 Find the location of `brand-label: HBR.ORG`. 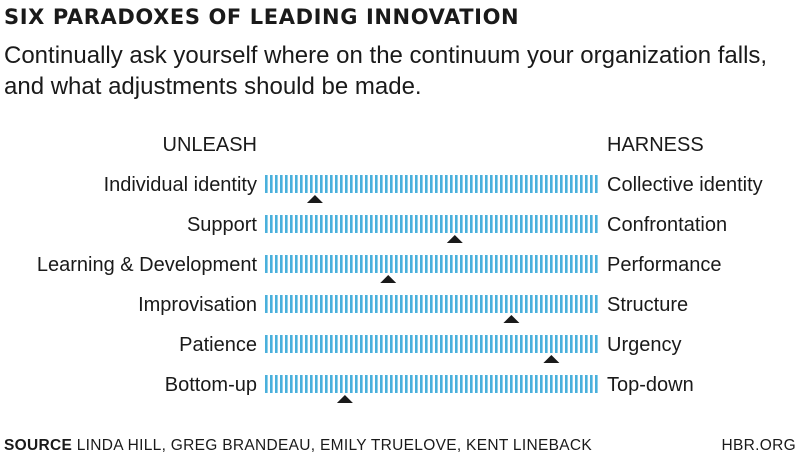

brand-label: HBR.ORG is located at coordinates (758, 445).